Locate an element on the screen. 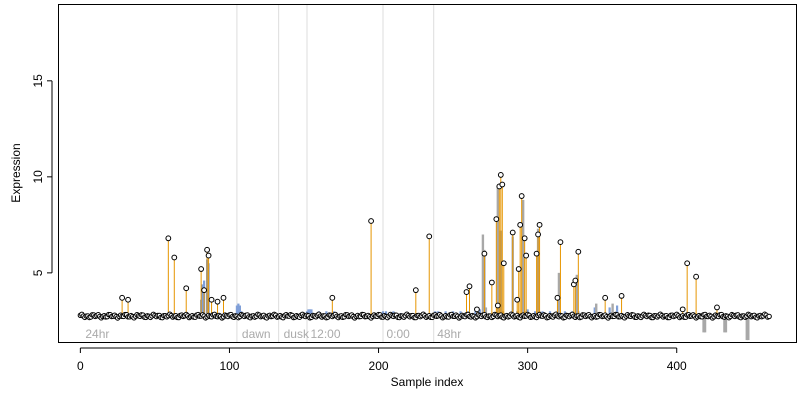 This screenshot has width=800, height=400. y-axis: 5 10 15 is located at coordinates (42, 175).